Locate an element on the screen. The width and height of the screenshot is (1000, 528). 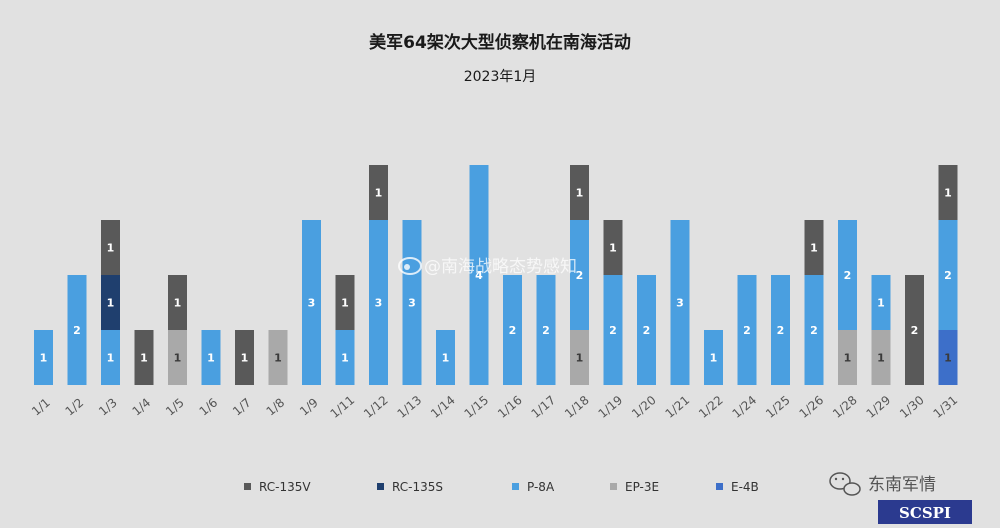
legend-swatch-e-4b is located at coordinates (719, 486).